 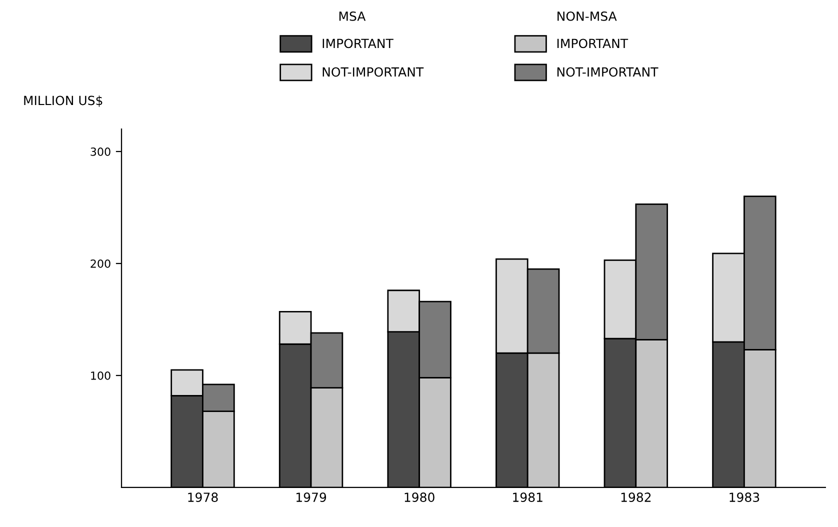 I want to click on y-tick-label: 100, so click(x=100, y=375).